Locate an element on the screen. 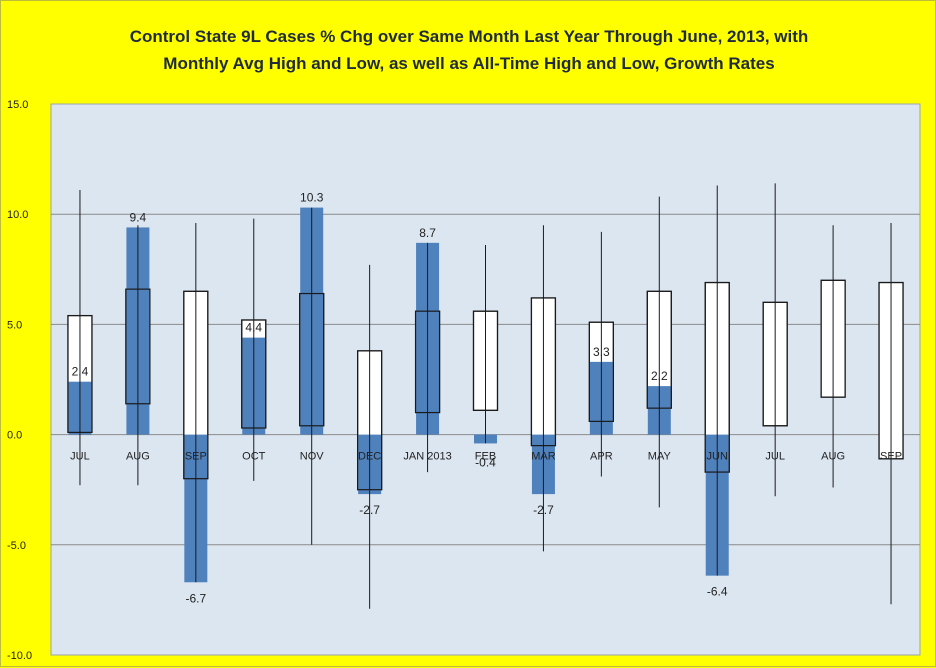  x-category-label: MAR is located at coordinates (543, 457).